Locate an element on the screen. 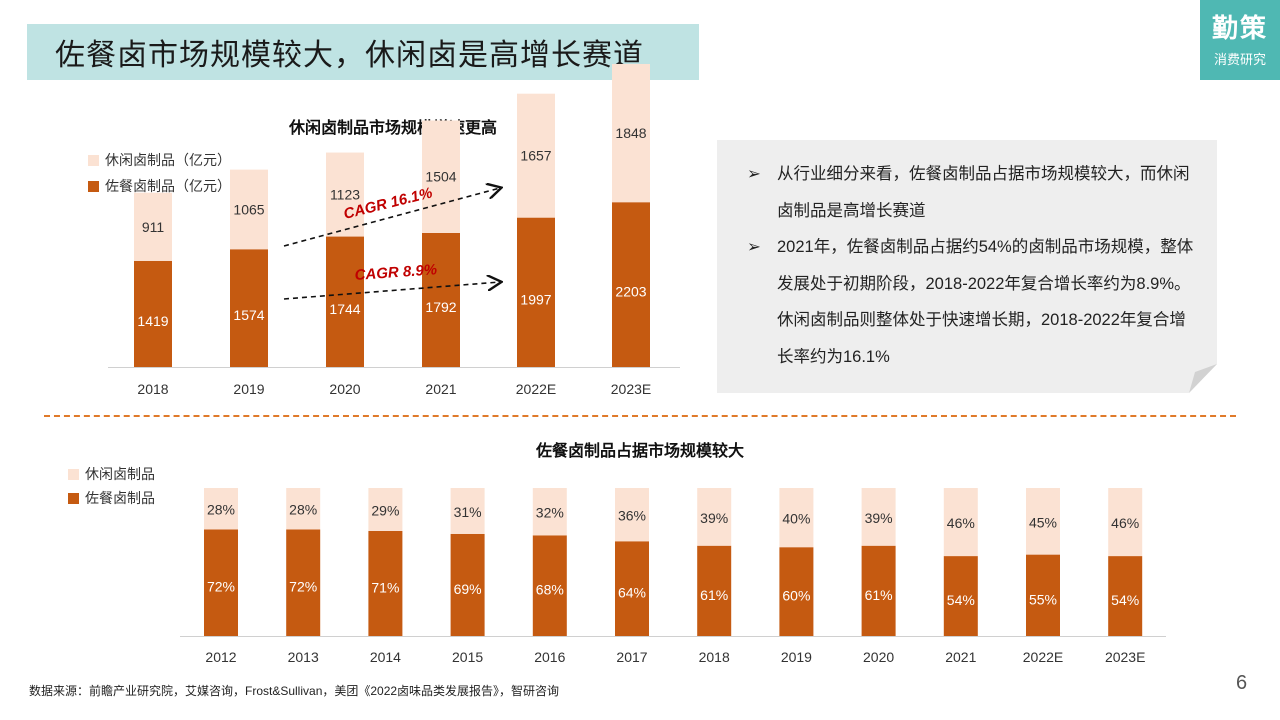  legend-item-leisure: 休闲卤制品（亿元） is located at coordinates (159, 160).